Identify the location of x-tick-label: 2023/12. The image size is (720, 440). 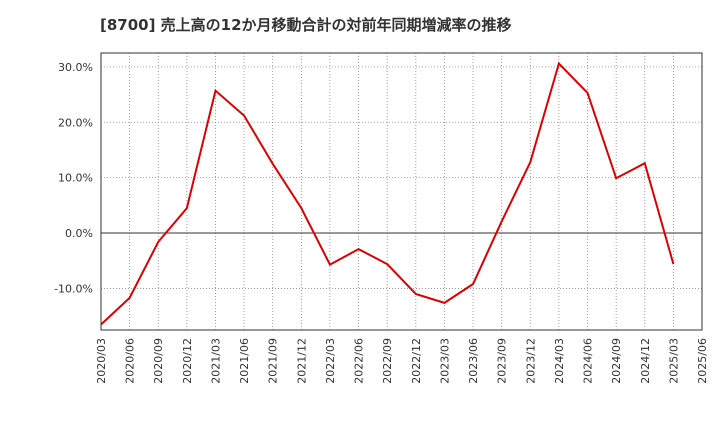
(530, 361).